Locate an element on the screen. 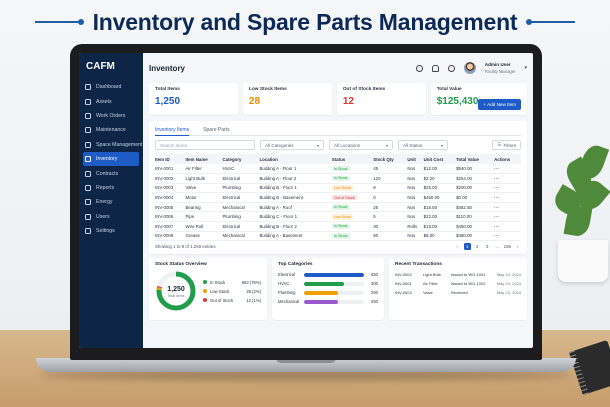  card-out-of-stock: Out of Stock Items 12 is located at coordinates (381, 99).